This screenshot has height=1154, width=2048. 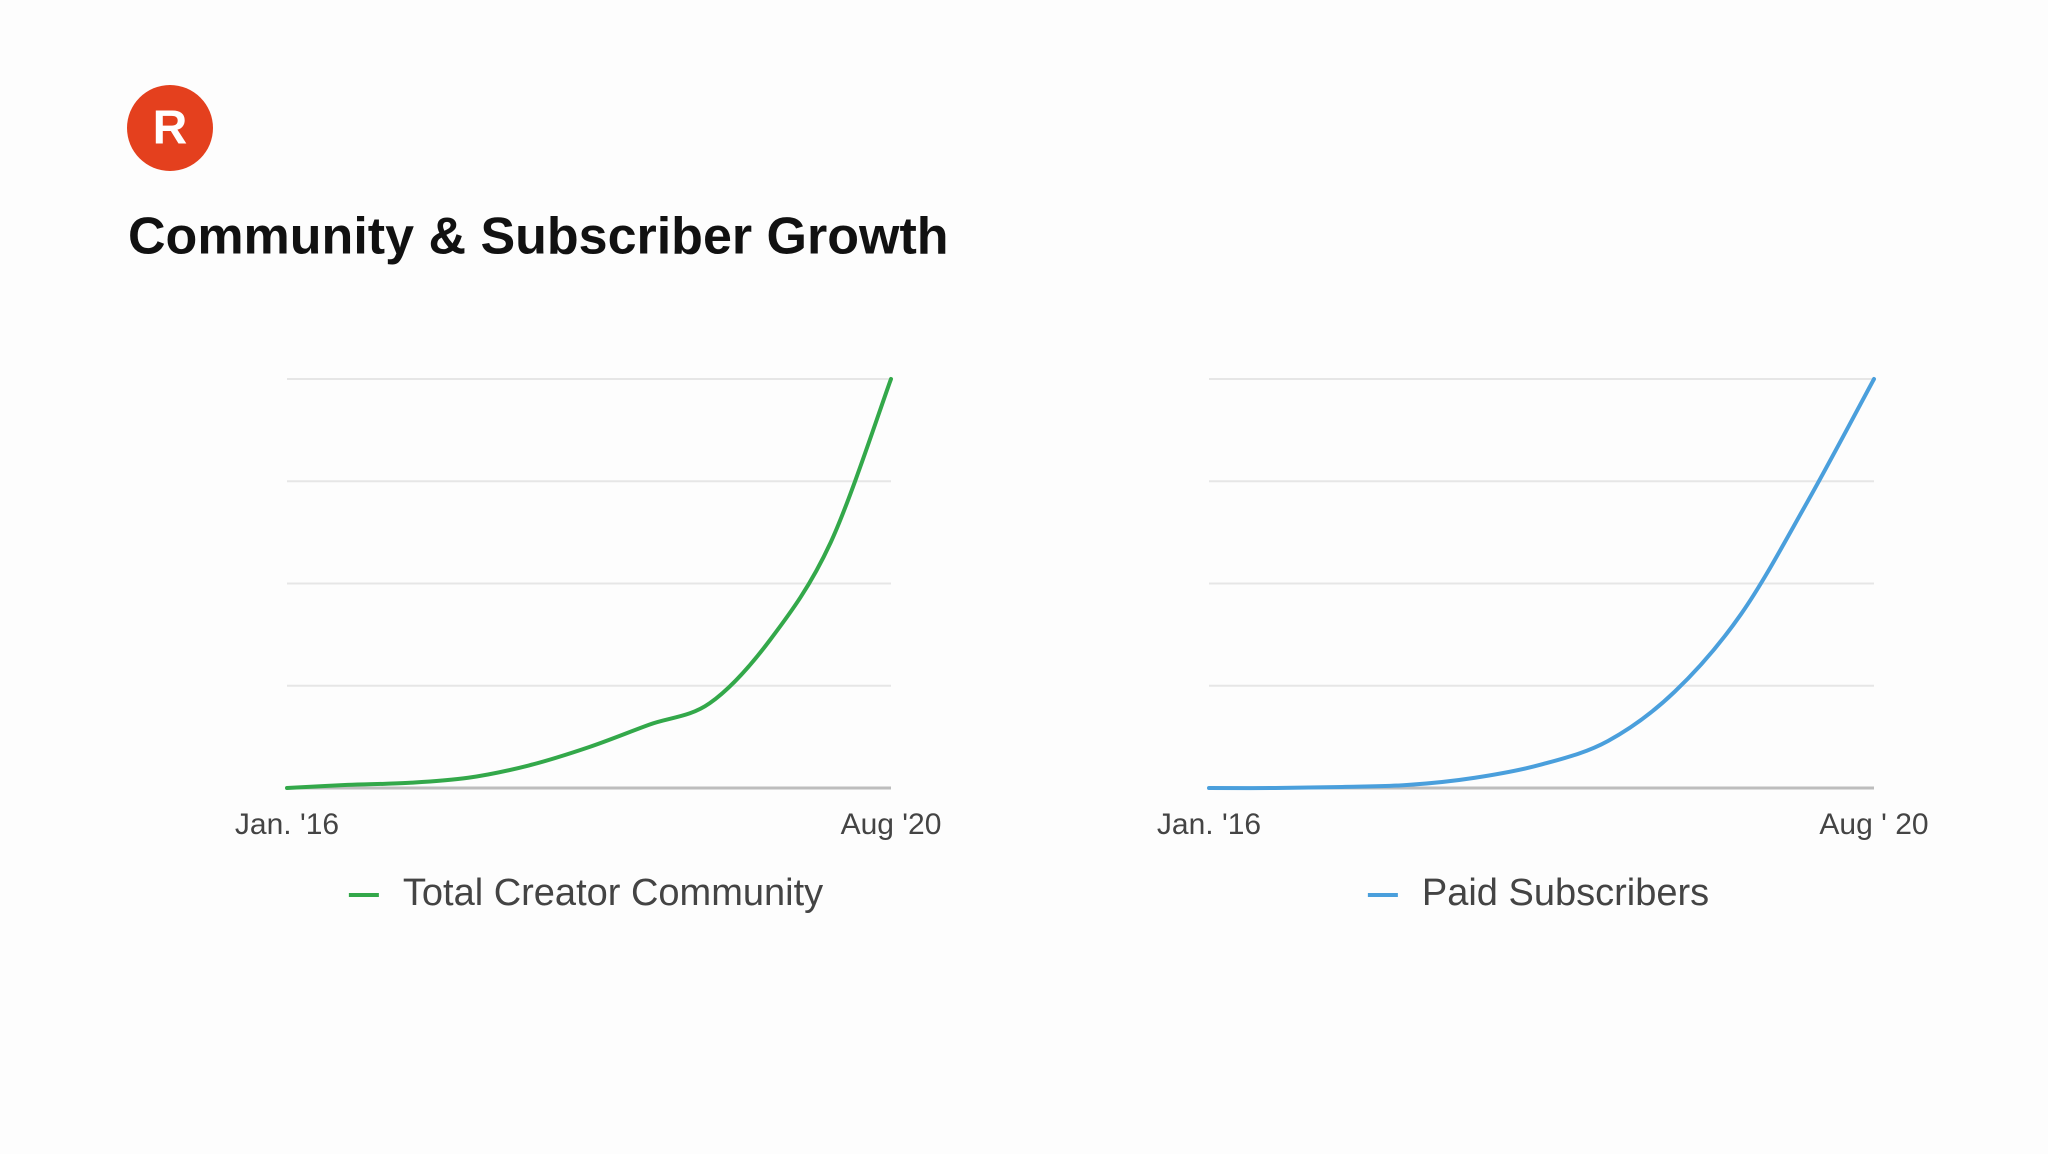 I want to click on x-tick-label: Aug '20, so click(x=891, y=824).